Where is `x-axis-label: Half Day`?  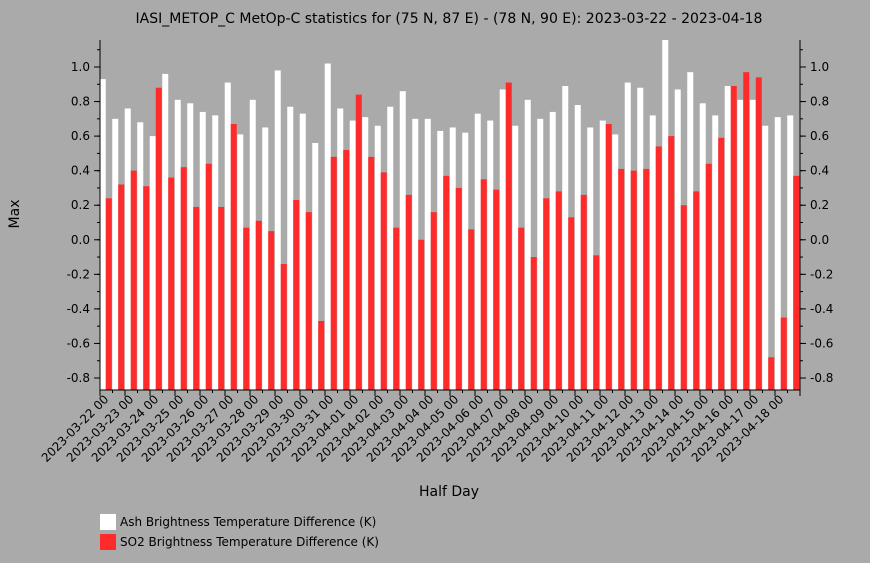
x-axis-label: Half Day is located at coordinates (449, 492).